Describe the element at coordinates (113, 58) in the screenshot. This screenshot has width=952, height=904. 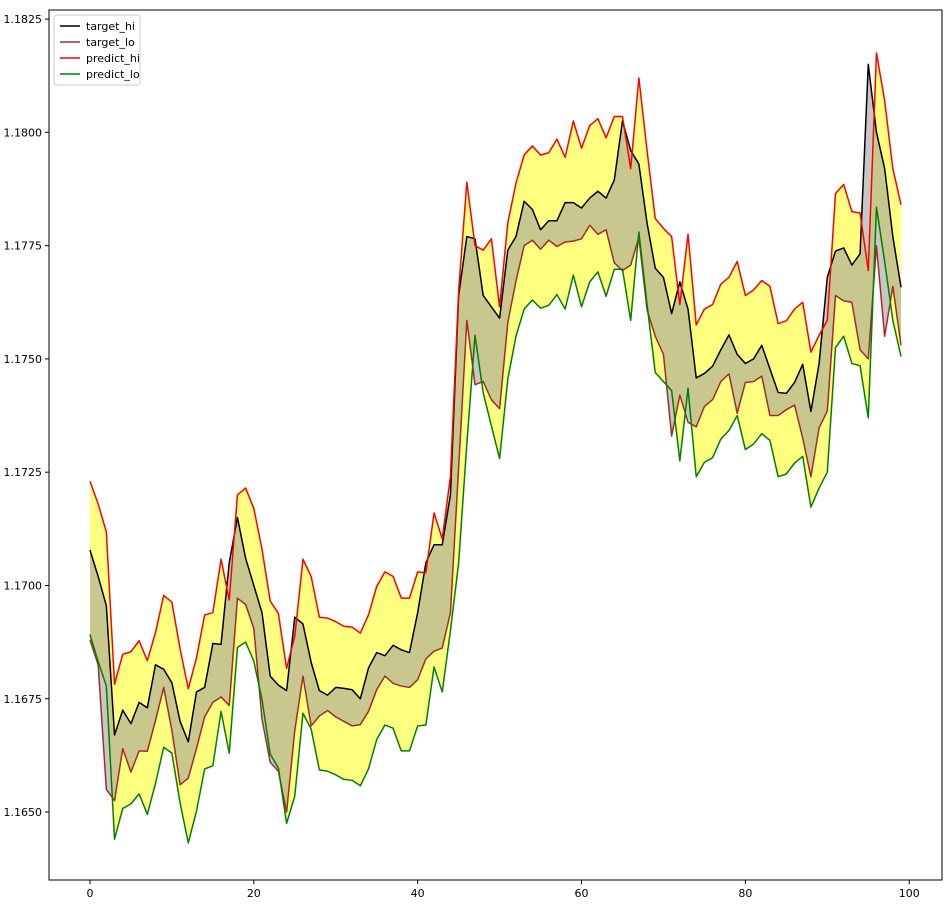
I see `legend-label-predict-hi: predict_hi` at that location.